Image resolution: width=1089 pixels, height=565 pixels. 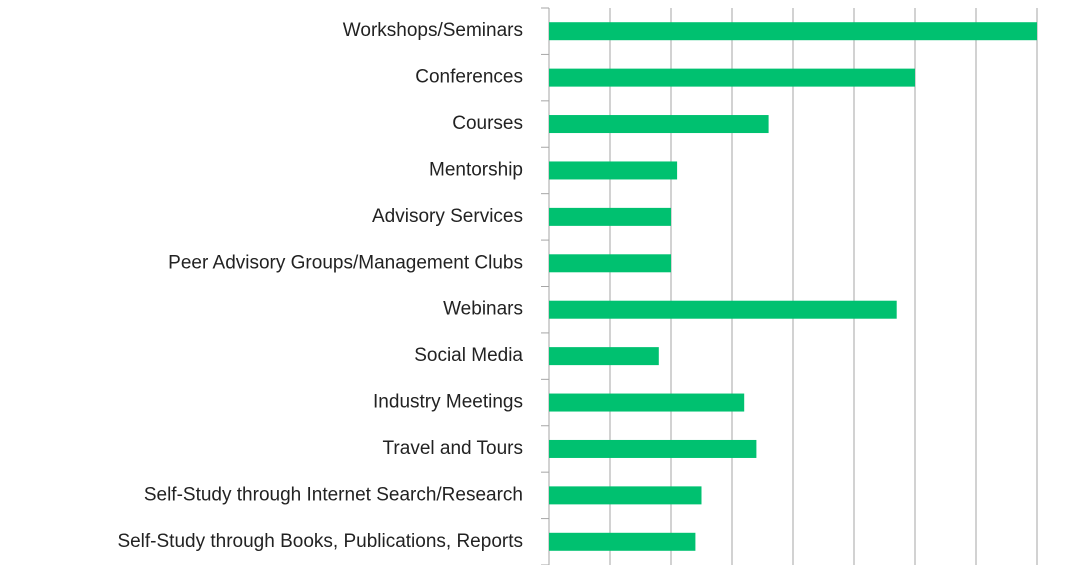 I want to click on y-tick-label: Industry Meetings, so click(x=448, y=402).